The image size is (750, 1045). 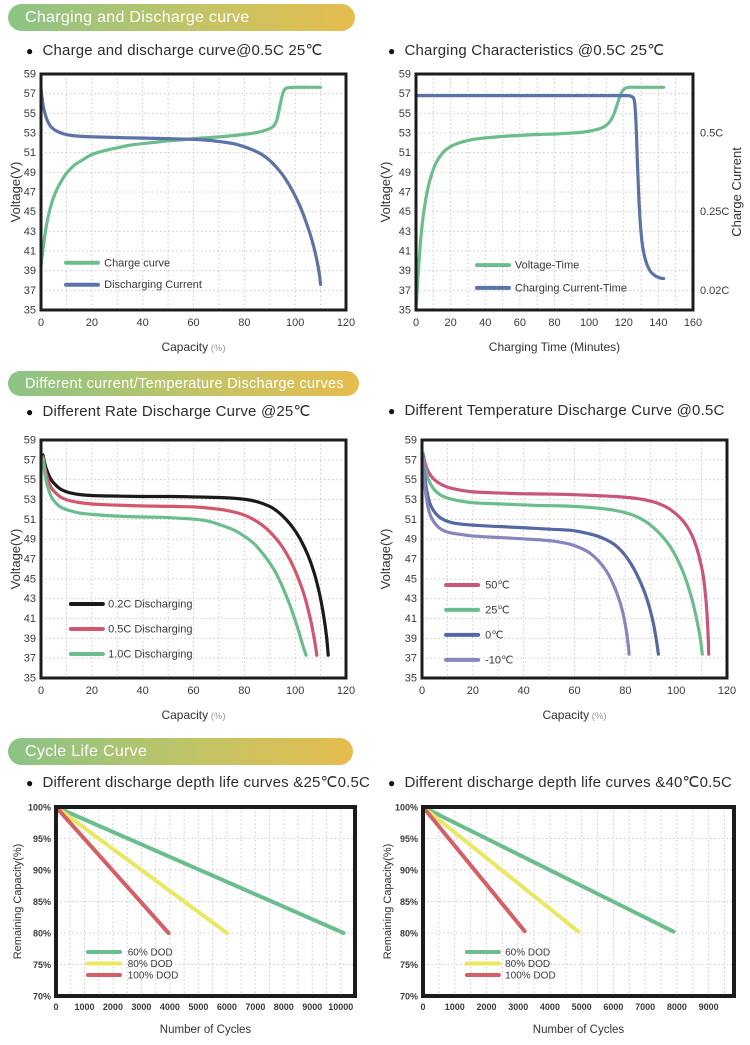 I want to click on svg-text: 49, so click(x=405, y=173).